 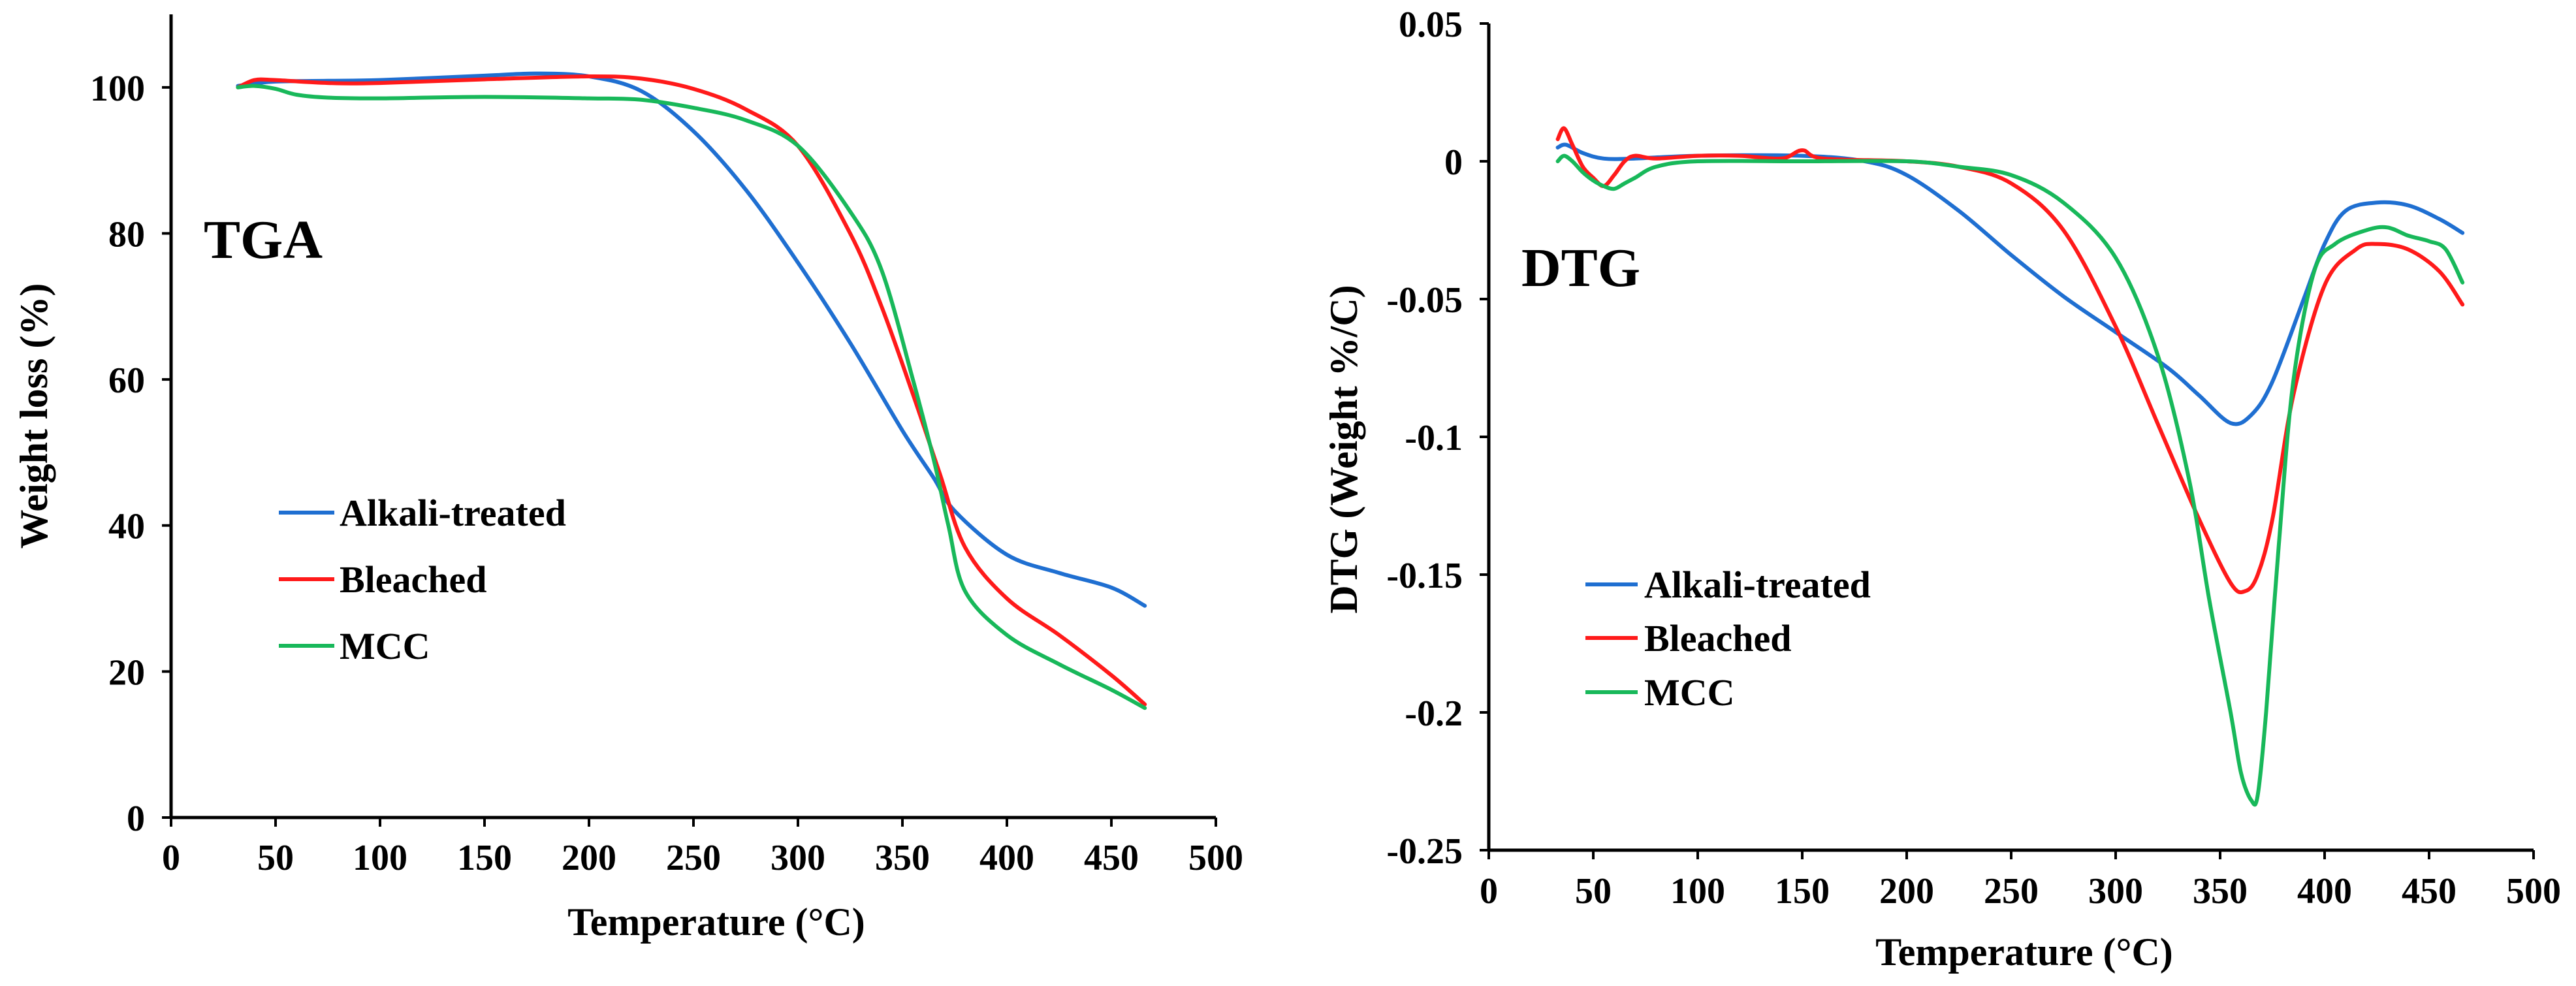 I want to click on dtg-legend-label-alkali-treated: Alkali-treated, so click(x=1758, y=585).